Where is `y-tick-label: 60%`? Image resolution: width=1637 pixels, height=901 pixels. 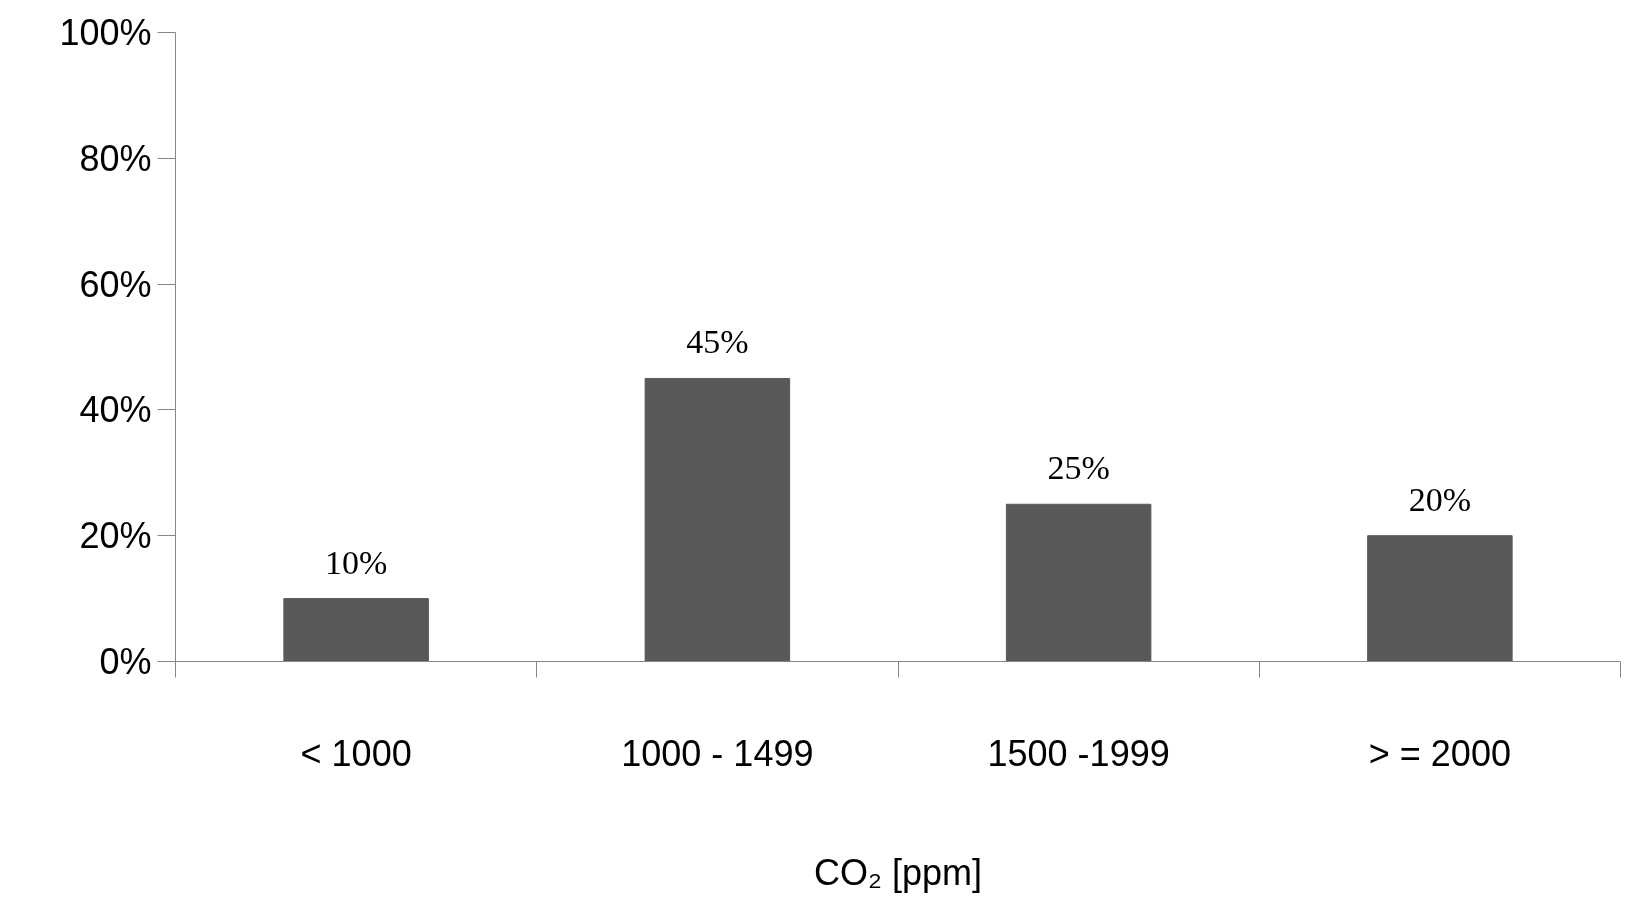
y-tick-label: 60% is located at coordinates (115, 284).